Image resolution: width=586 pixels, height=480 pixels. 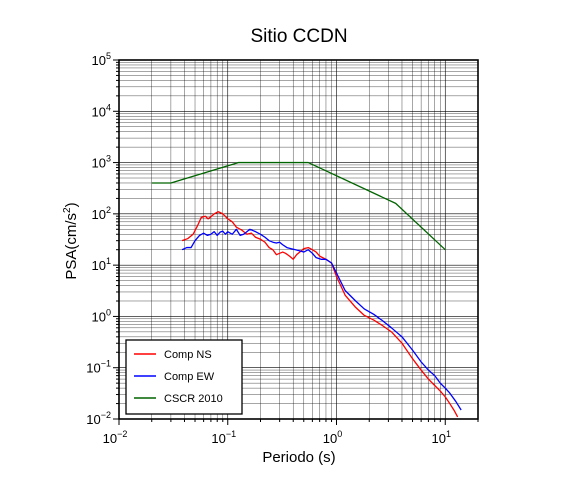 I want to click on x-axis-label: Periodo (s), so click(x=298, y=457).